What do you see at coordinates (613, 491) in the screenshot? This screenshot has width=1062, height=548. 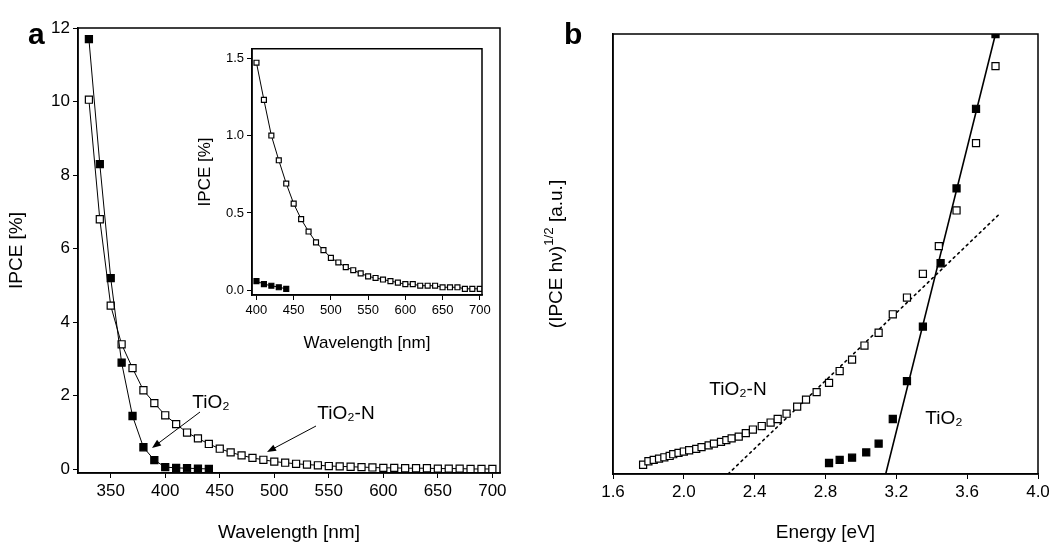 I see `x-tick-label: 1.6` at bounding box center [613, 491].